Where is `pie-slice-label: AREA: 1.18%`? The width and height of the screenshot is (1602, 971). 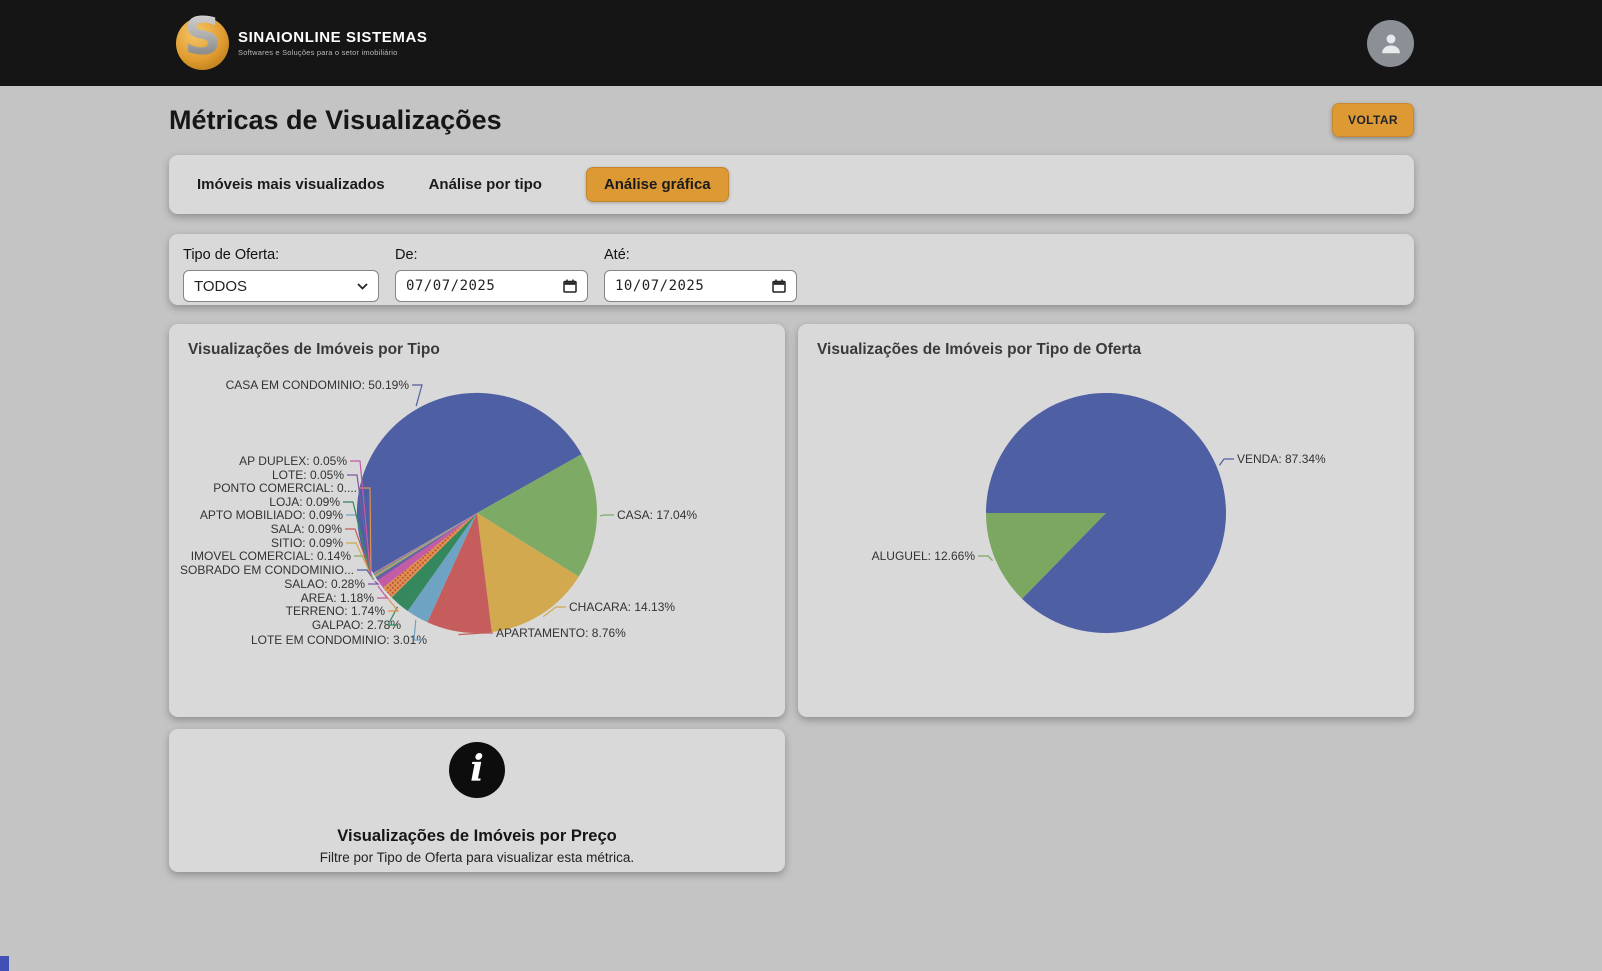 pie-slice-label: AREA: 1.18% is located at coordinates (338, 598).